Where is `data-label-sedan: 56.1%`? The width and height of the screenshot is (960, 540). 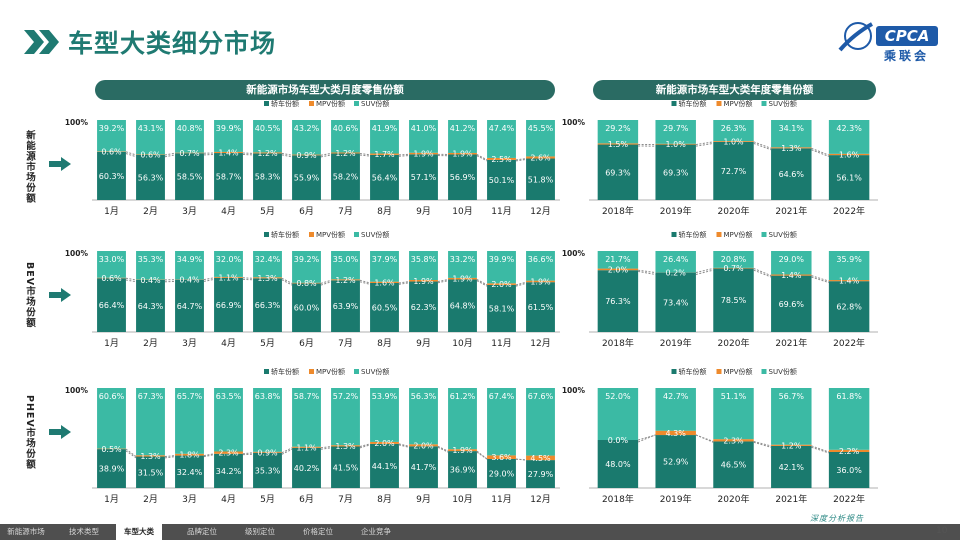
data-label-sedan: 56.1% is located at coordinates (849, 178).